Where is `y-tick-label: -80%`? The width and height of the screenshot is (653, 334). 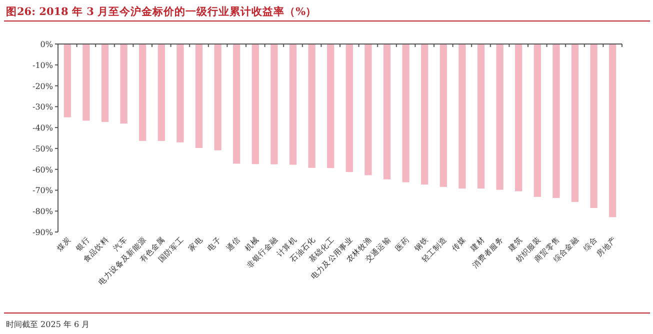 y-tick-label: -80% is located at coordinates (43, 211).